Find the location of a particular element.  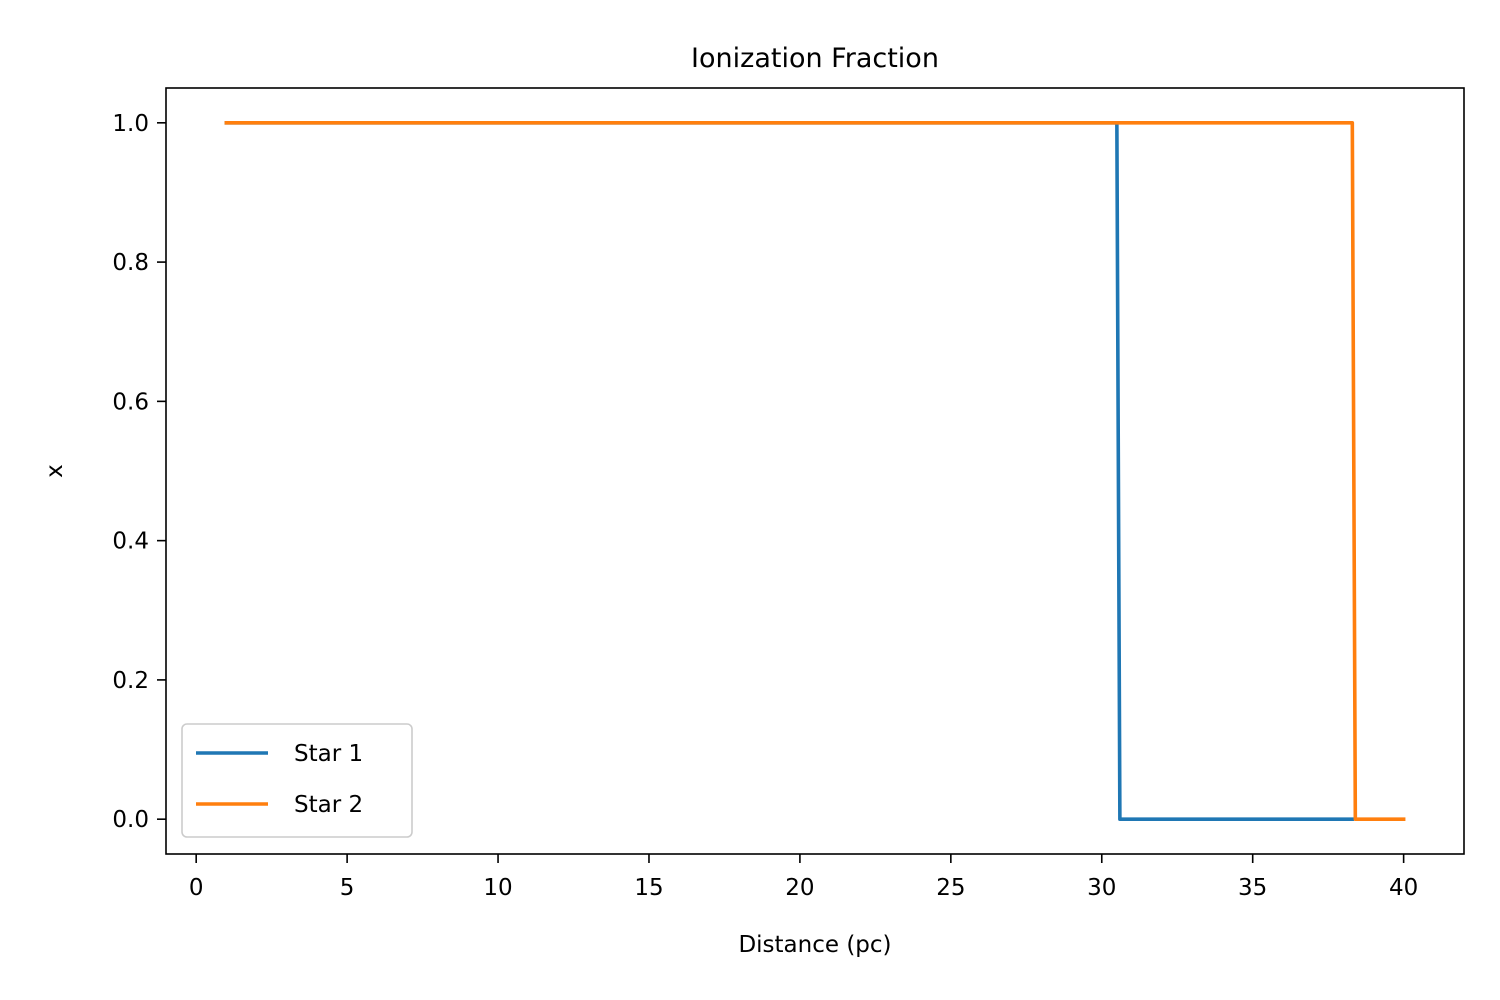

x-tick-label: 15 is located at coordinates (648, 888).